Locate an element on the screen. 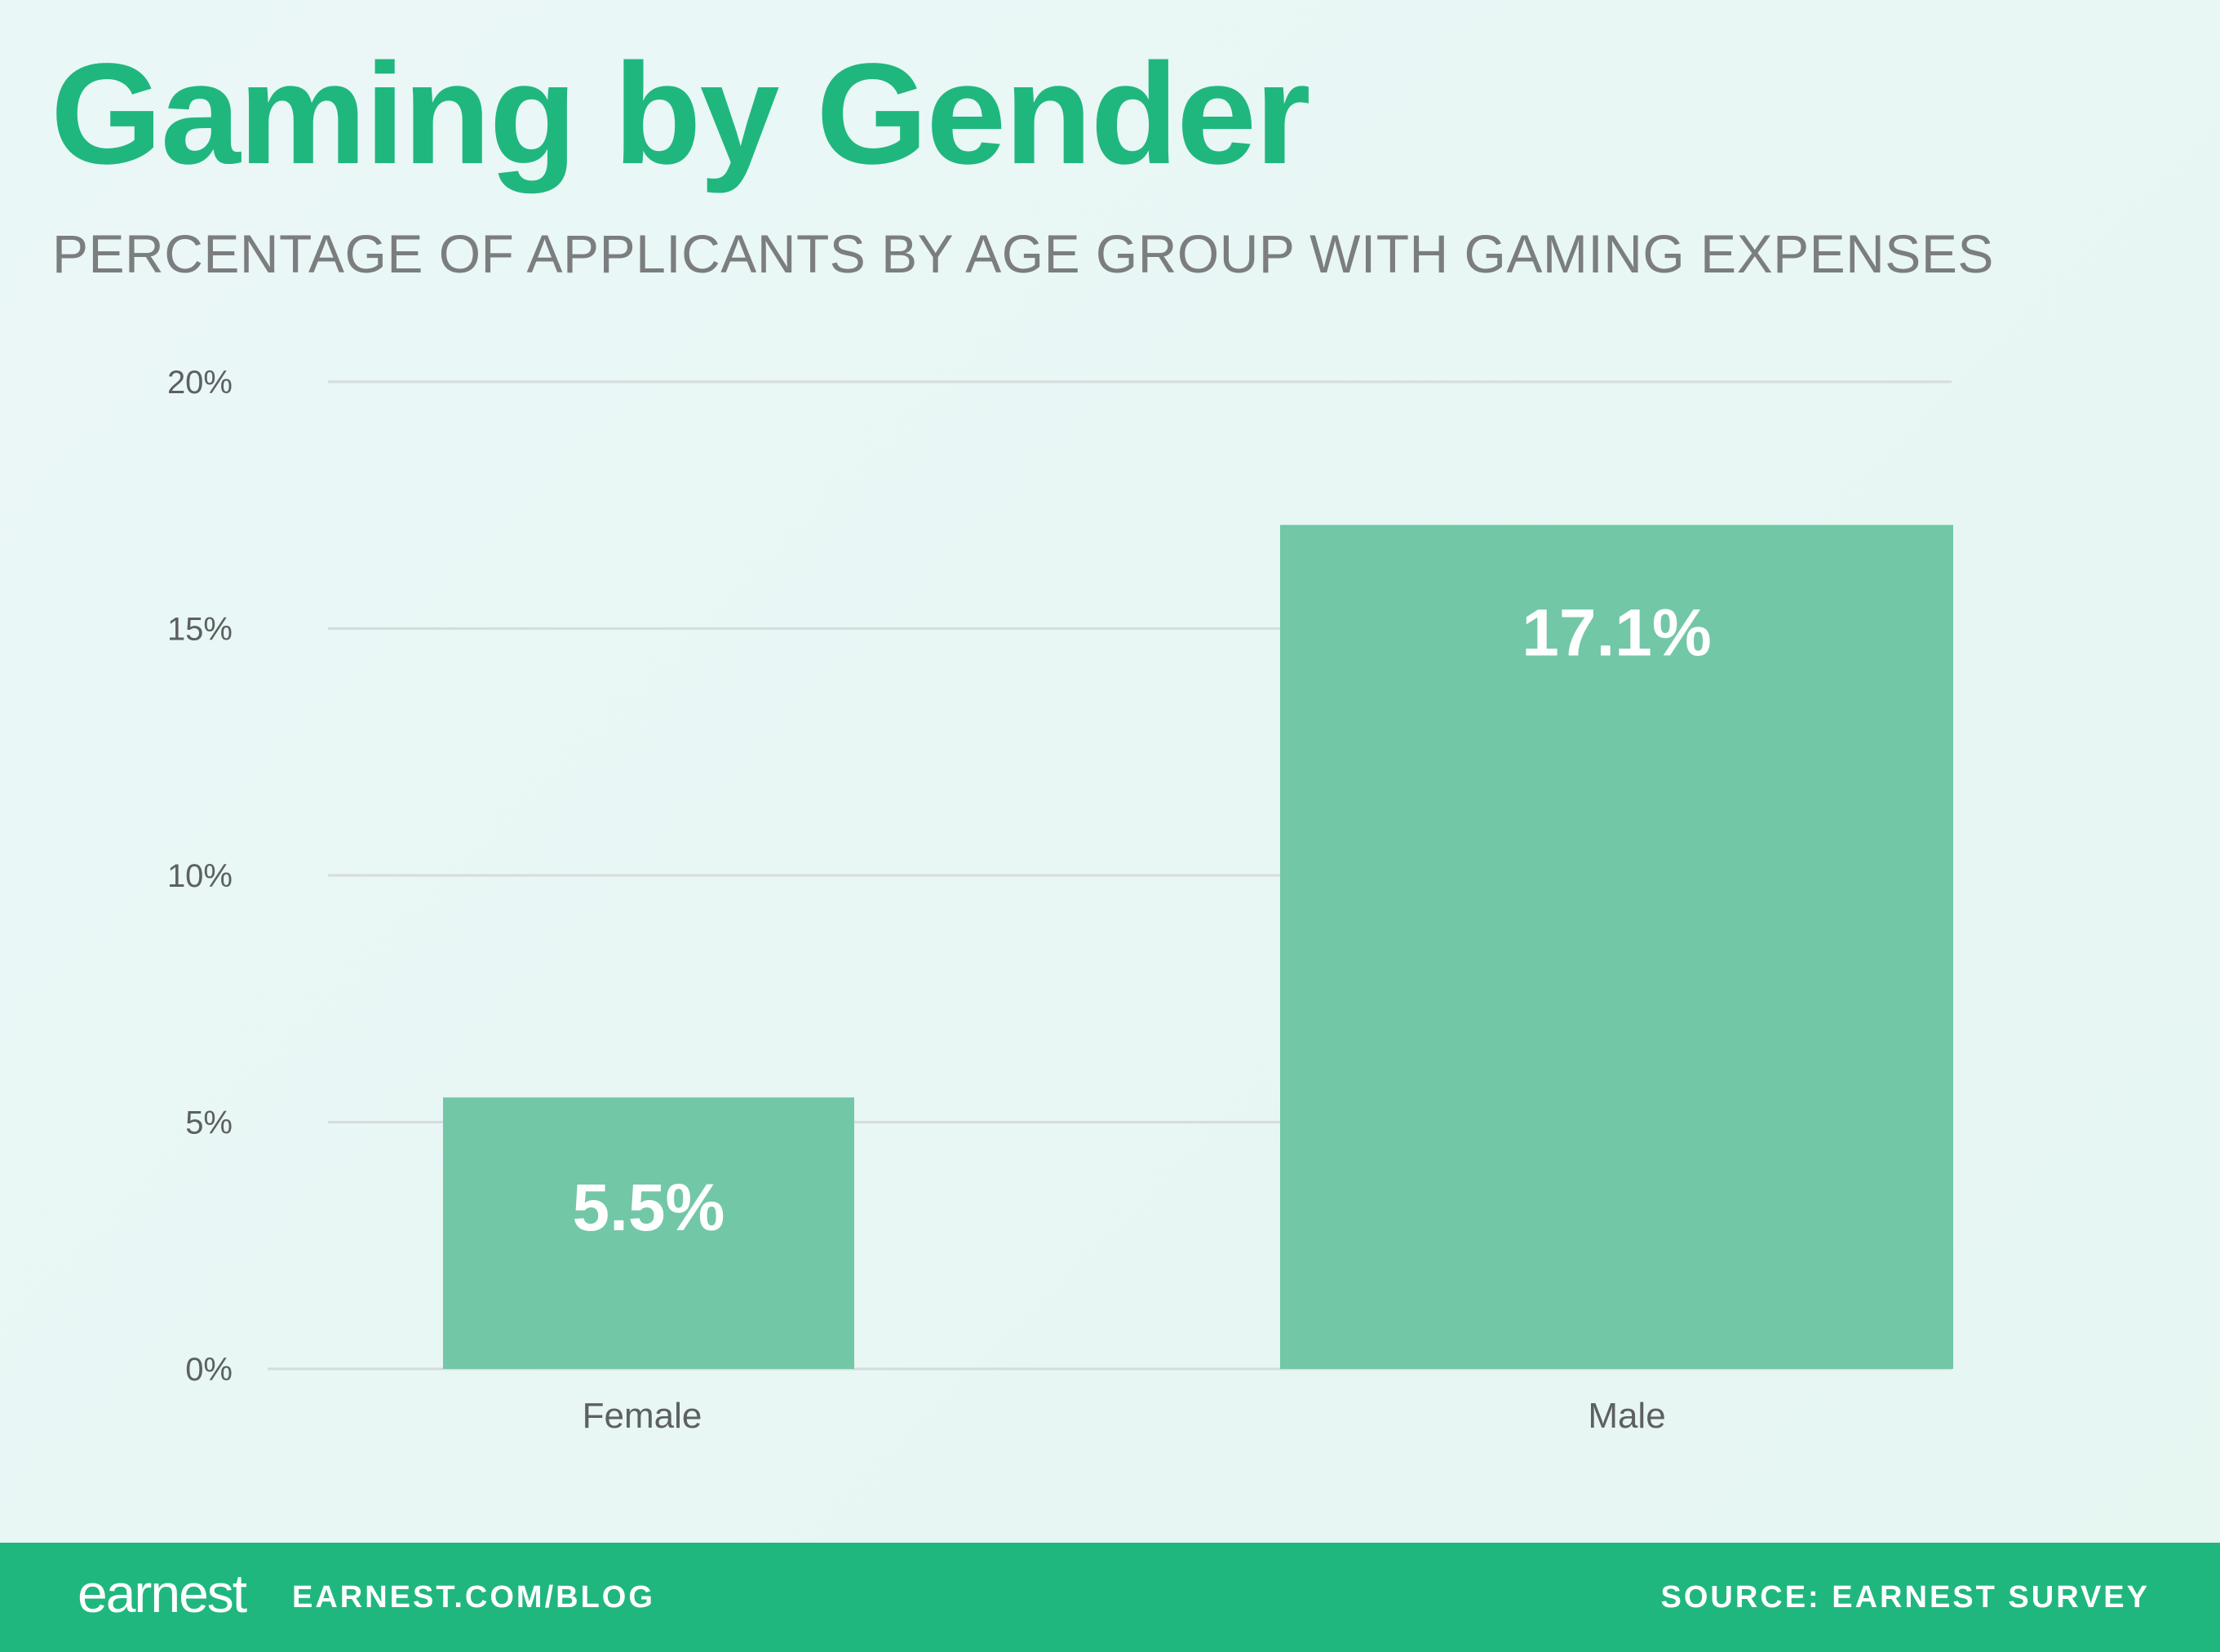  source-text: SOURCE: EARNEST SURVEY is located at coordinates (1905, 1597).